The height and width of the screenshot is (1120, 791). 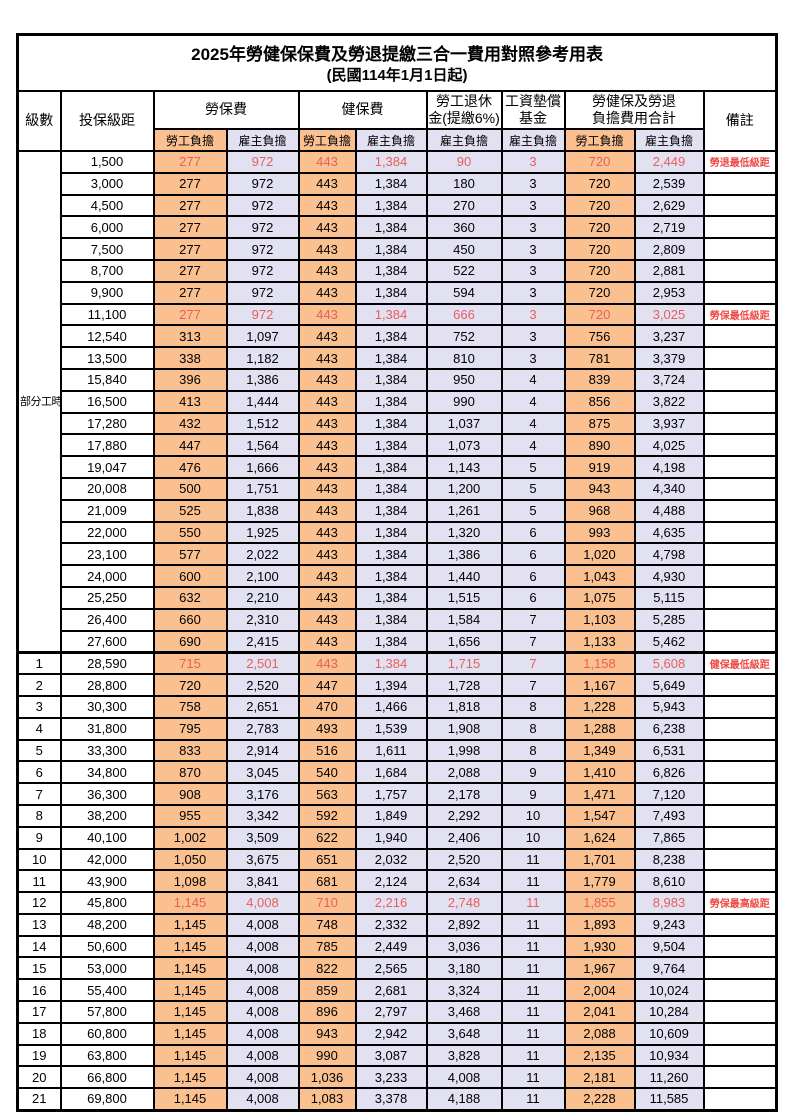 I want to click on cell-pension-employer: 950, so click(x=464, y=379).